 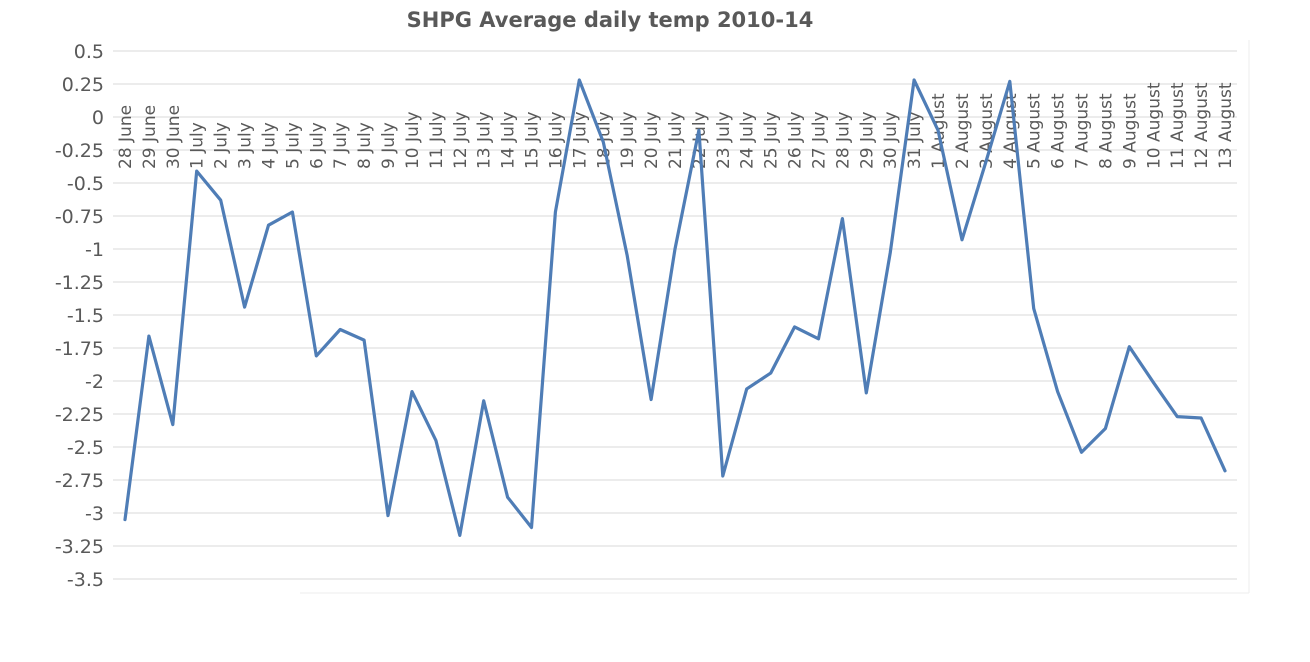 I want to click on x-tick-label: 2 August, so click(x=963, y=131).